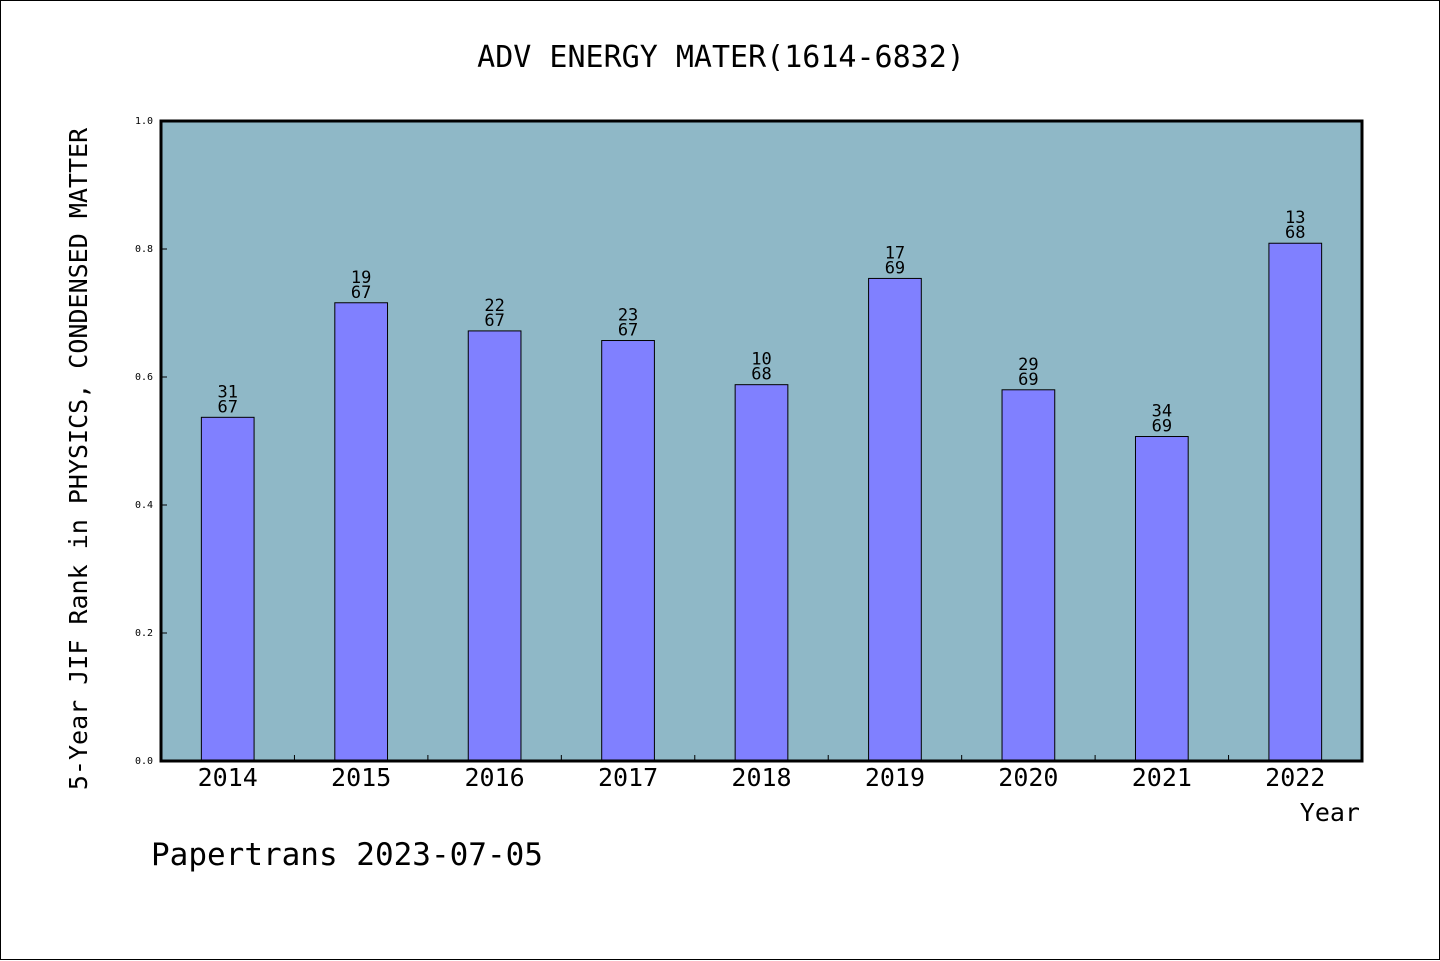 This screenshot has height=961, width=1440. What do you see at coordinates (1162, 777) in the screenshot?
I see `x-tick-label: 2021` at bounding box center [1162, 777].